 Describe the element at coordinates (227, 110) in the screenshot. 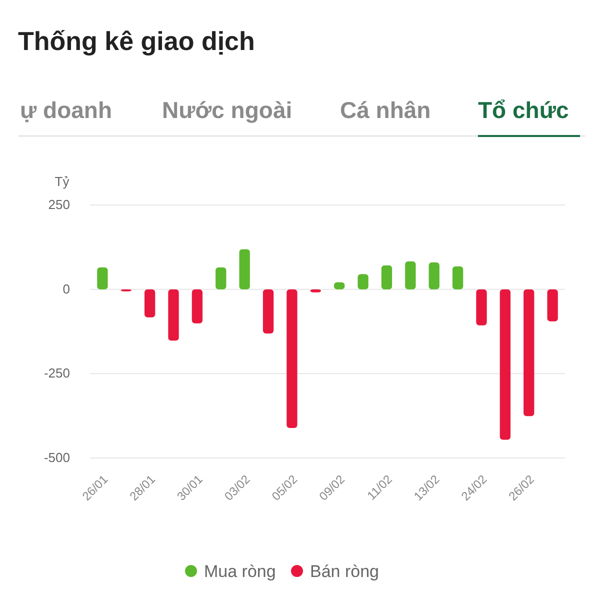

I see `text: Nước ngoài` at that location.